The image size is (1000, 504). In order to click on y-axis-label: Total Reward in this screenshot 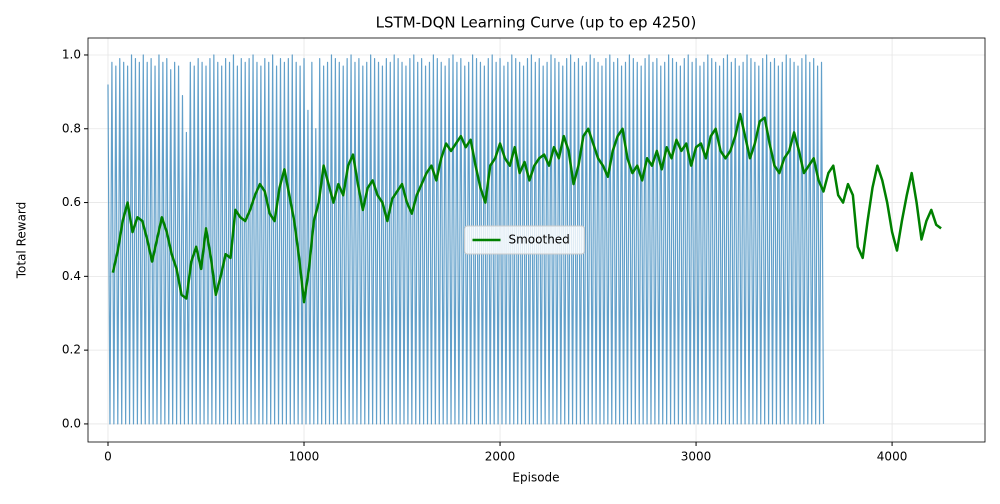, I will do `click(22, 241)`.